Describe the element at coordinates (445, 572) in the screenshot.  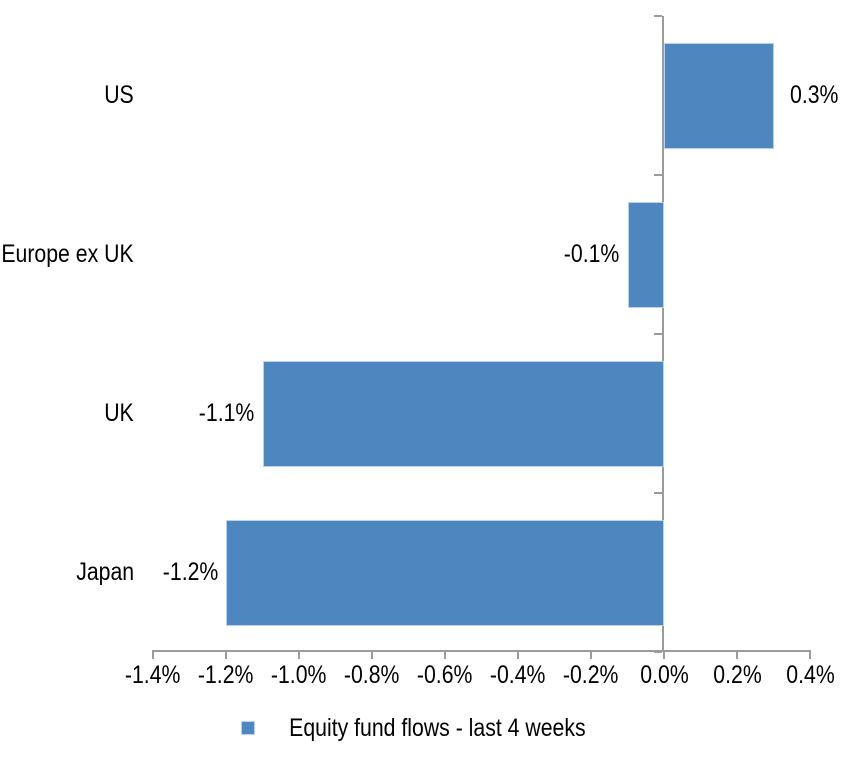
I see `bar-japan` at that location.